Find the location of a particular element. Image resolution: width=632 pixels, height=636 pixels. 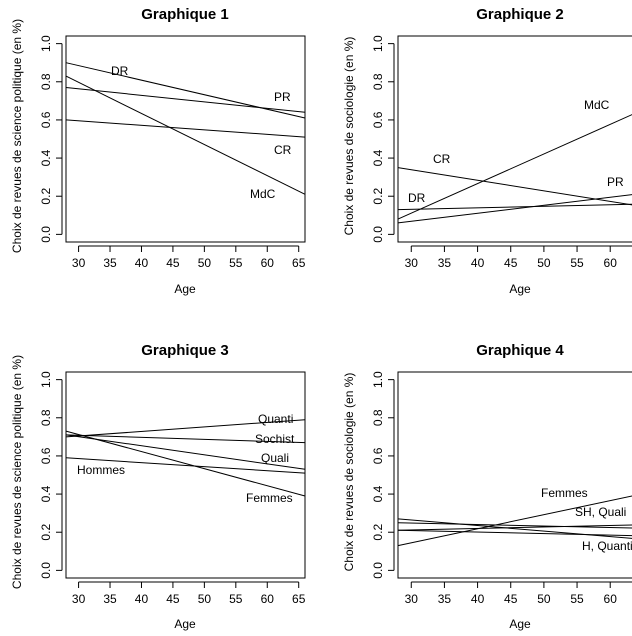

chart-title: Graphique 3 is located at coordinates (185, 350).